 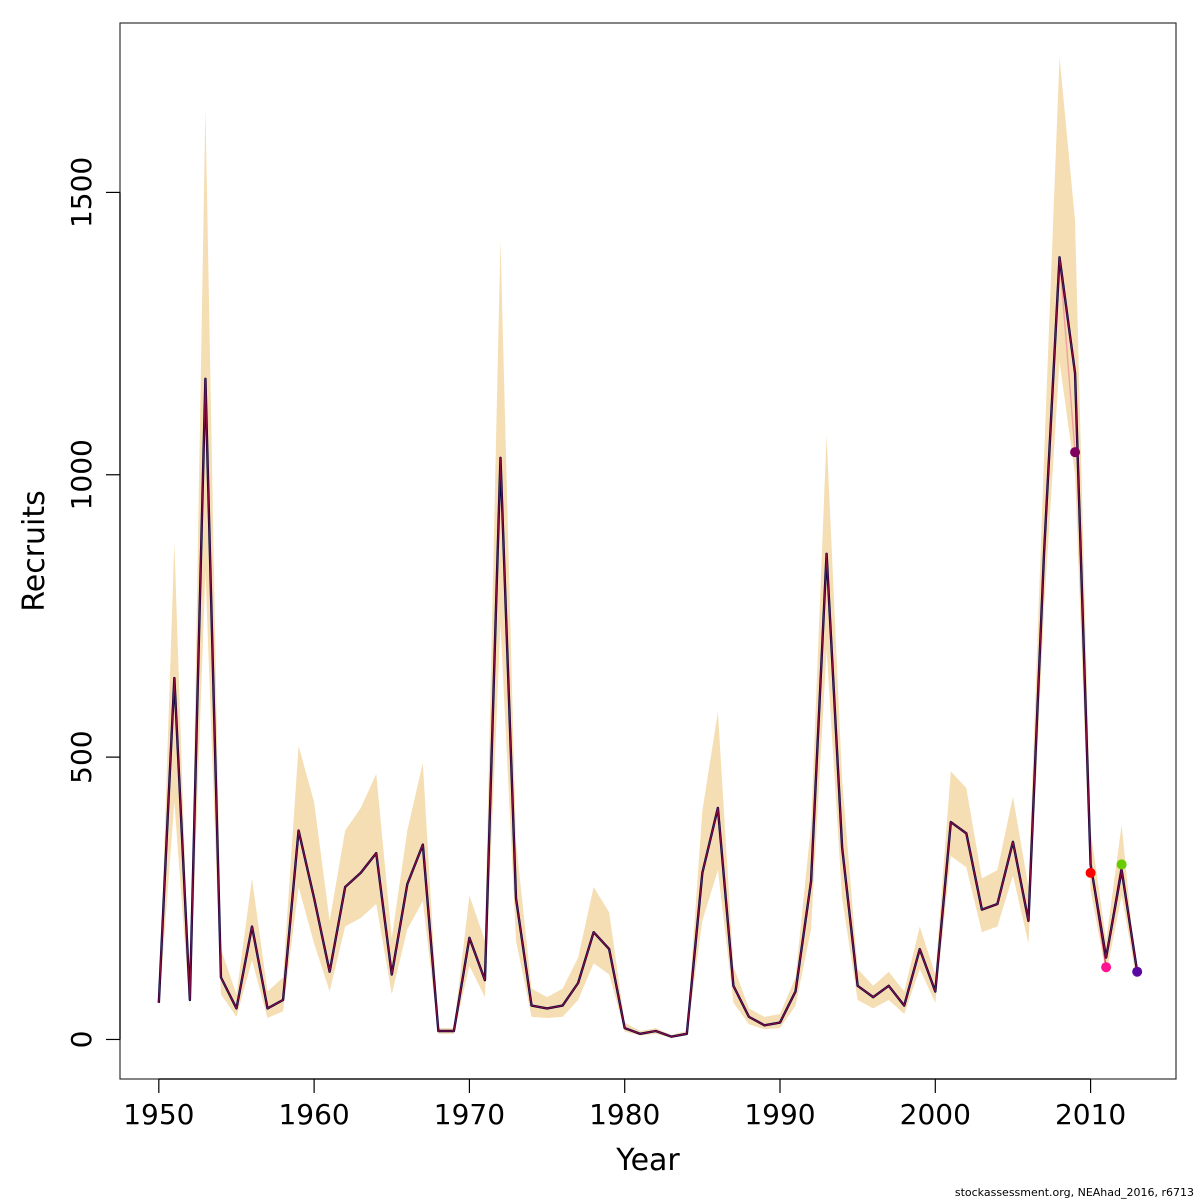 What do you see at coordinates (158, 1114) in the screenshot?
I see `x-tick-label: 1950` at bounding box center [158, 1114].